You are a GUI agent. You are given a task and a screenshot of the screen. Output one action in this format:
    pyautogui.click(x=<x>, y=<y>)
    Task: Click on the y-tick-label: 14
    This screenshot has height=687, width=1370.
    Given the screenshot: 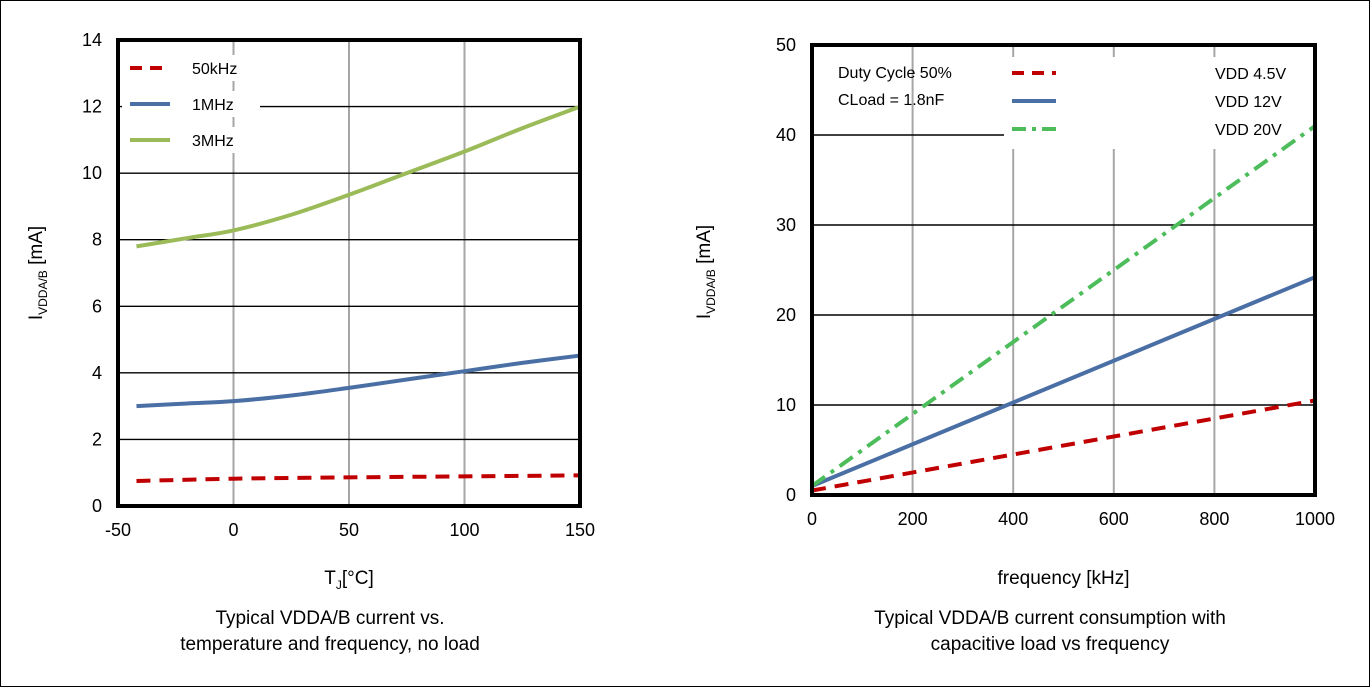 What is the action you would take?
    pyautogui.click(x=92, y=40)
    